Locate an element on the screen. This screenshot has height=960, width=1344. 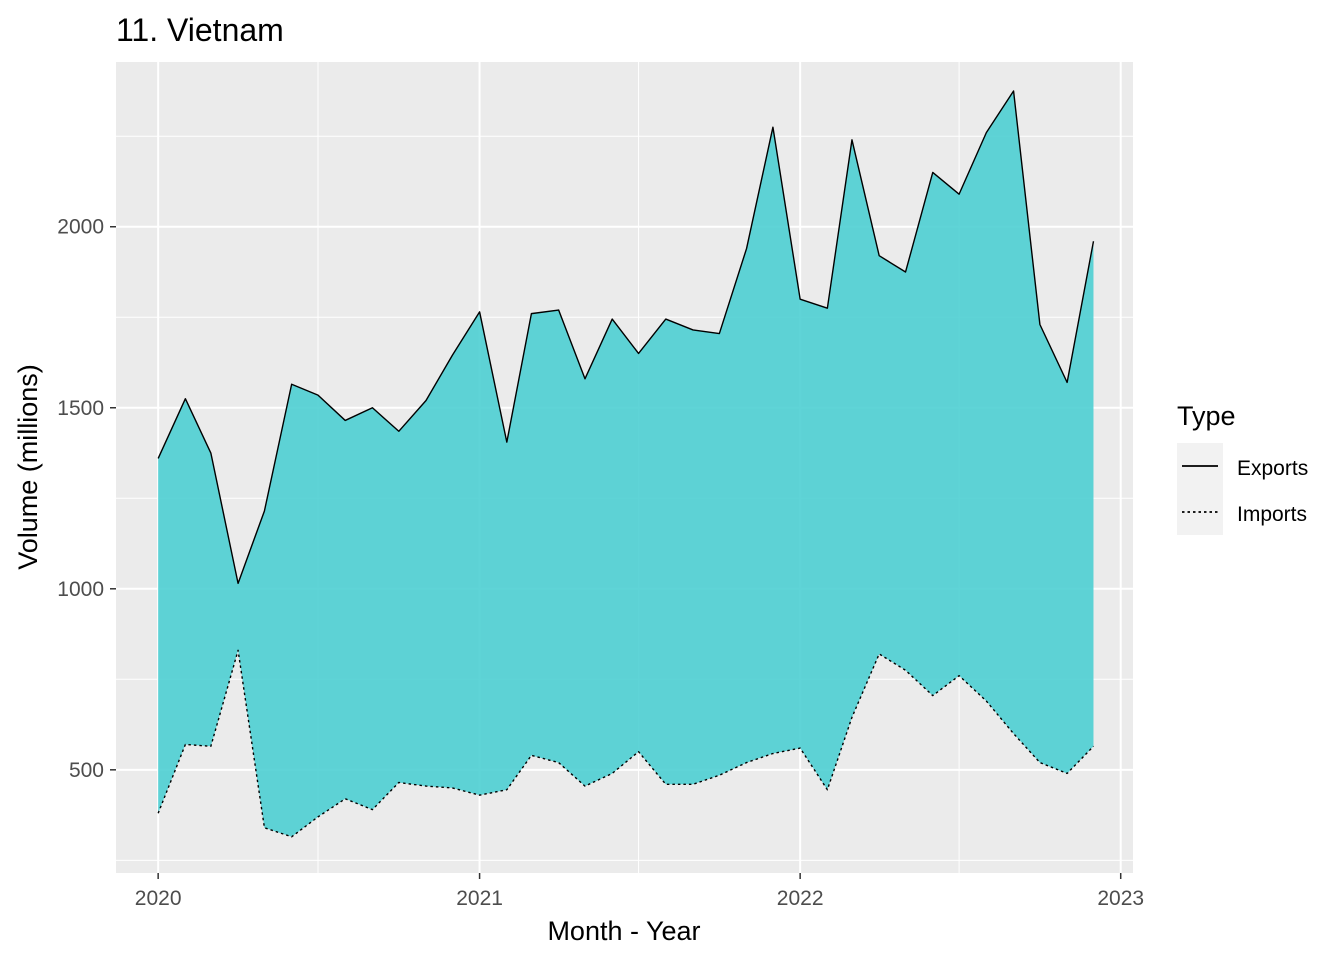
y-axis-title: Volume (millions) is located at coordinates (28, 467).